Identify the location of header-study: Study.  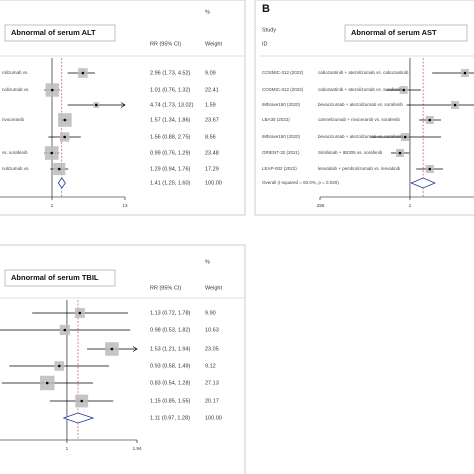
(269, 30).